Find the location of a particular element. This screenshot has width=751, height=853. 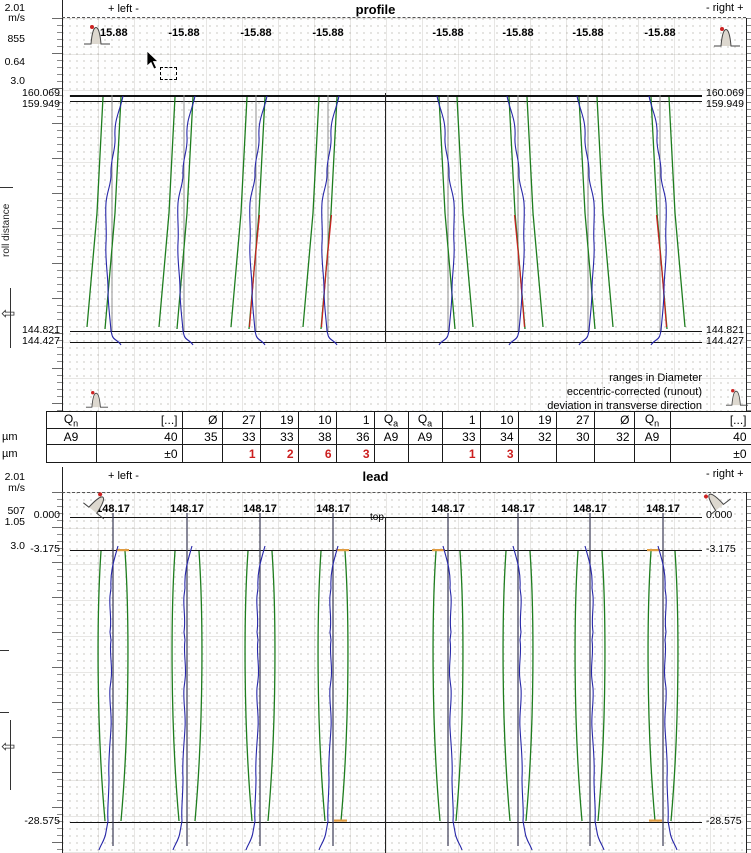

lead-axis-label: m/s is located at coordinates (16, 488).